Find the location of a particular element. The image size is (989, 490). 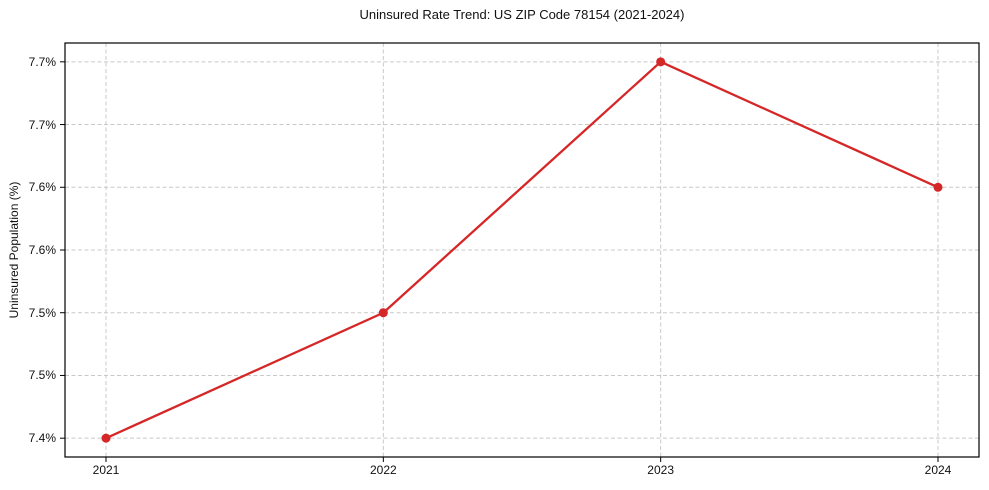

data-point-2022 is located at coordinates (383, 313).